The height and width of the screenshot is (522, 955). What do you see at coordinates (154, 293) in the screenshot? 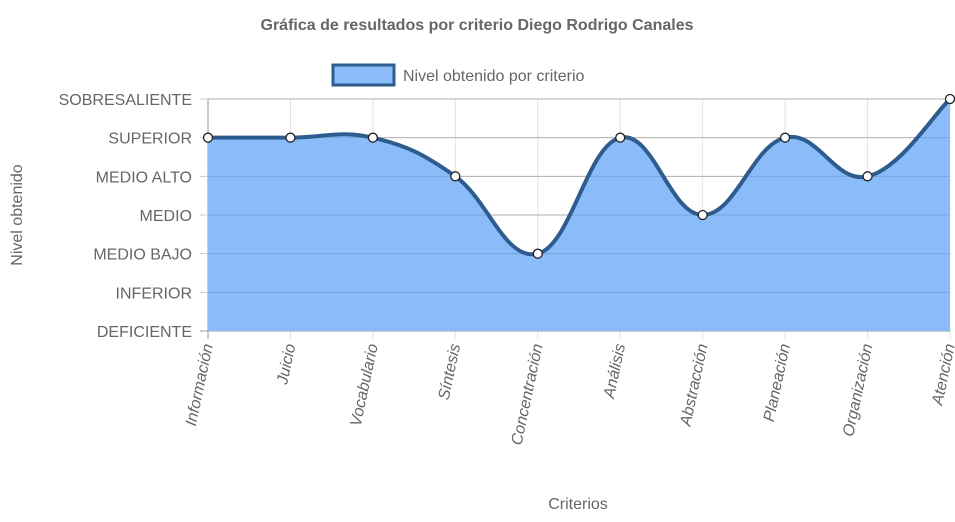
I see `y-tick-label: INFERIOR` at bounding box center [154, 293].